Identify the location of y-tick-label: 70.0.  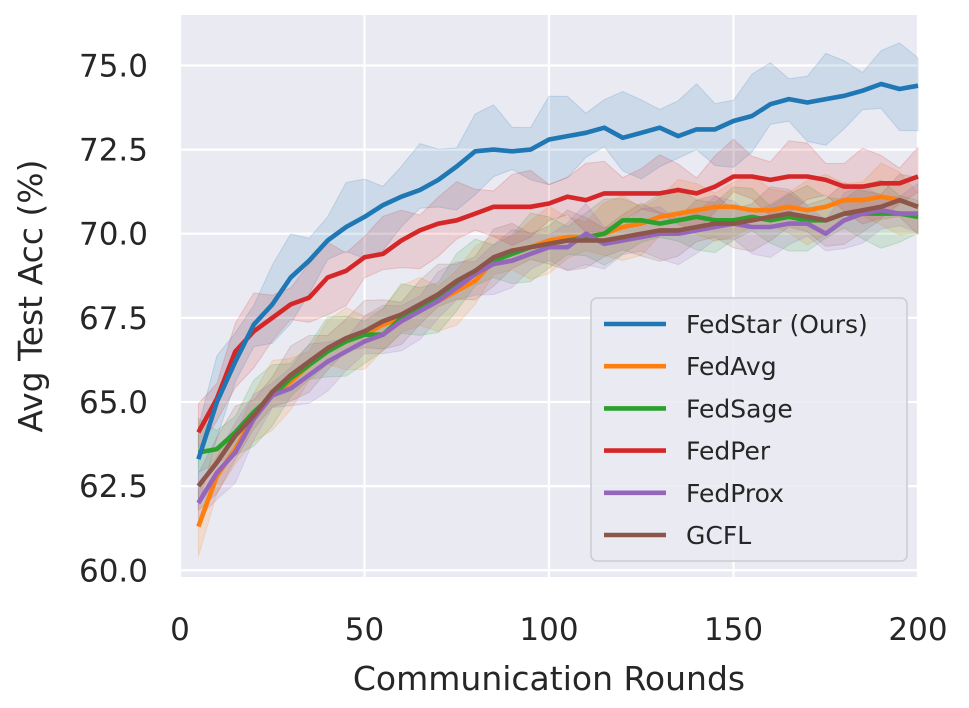
(113, 235).